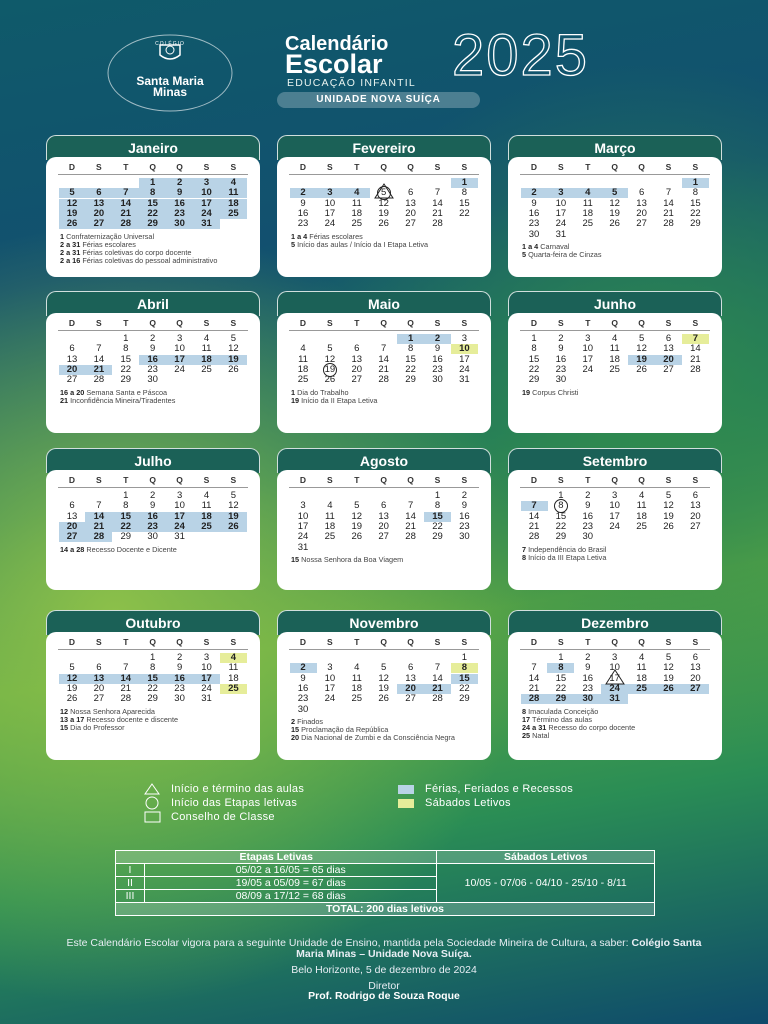 This screenshot has width=768, height=1024. I want to click on logo, so click(170, 73).